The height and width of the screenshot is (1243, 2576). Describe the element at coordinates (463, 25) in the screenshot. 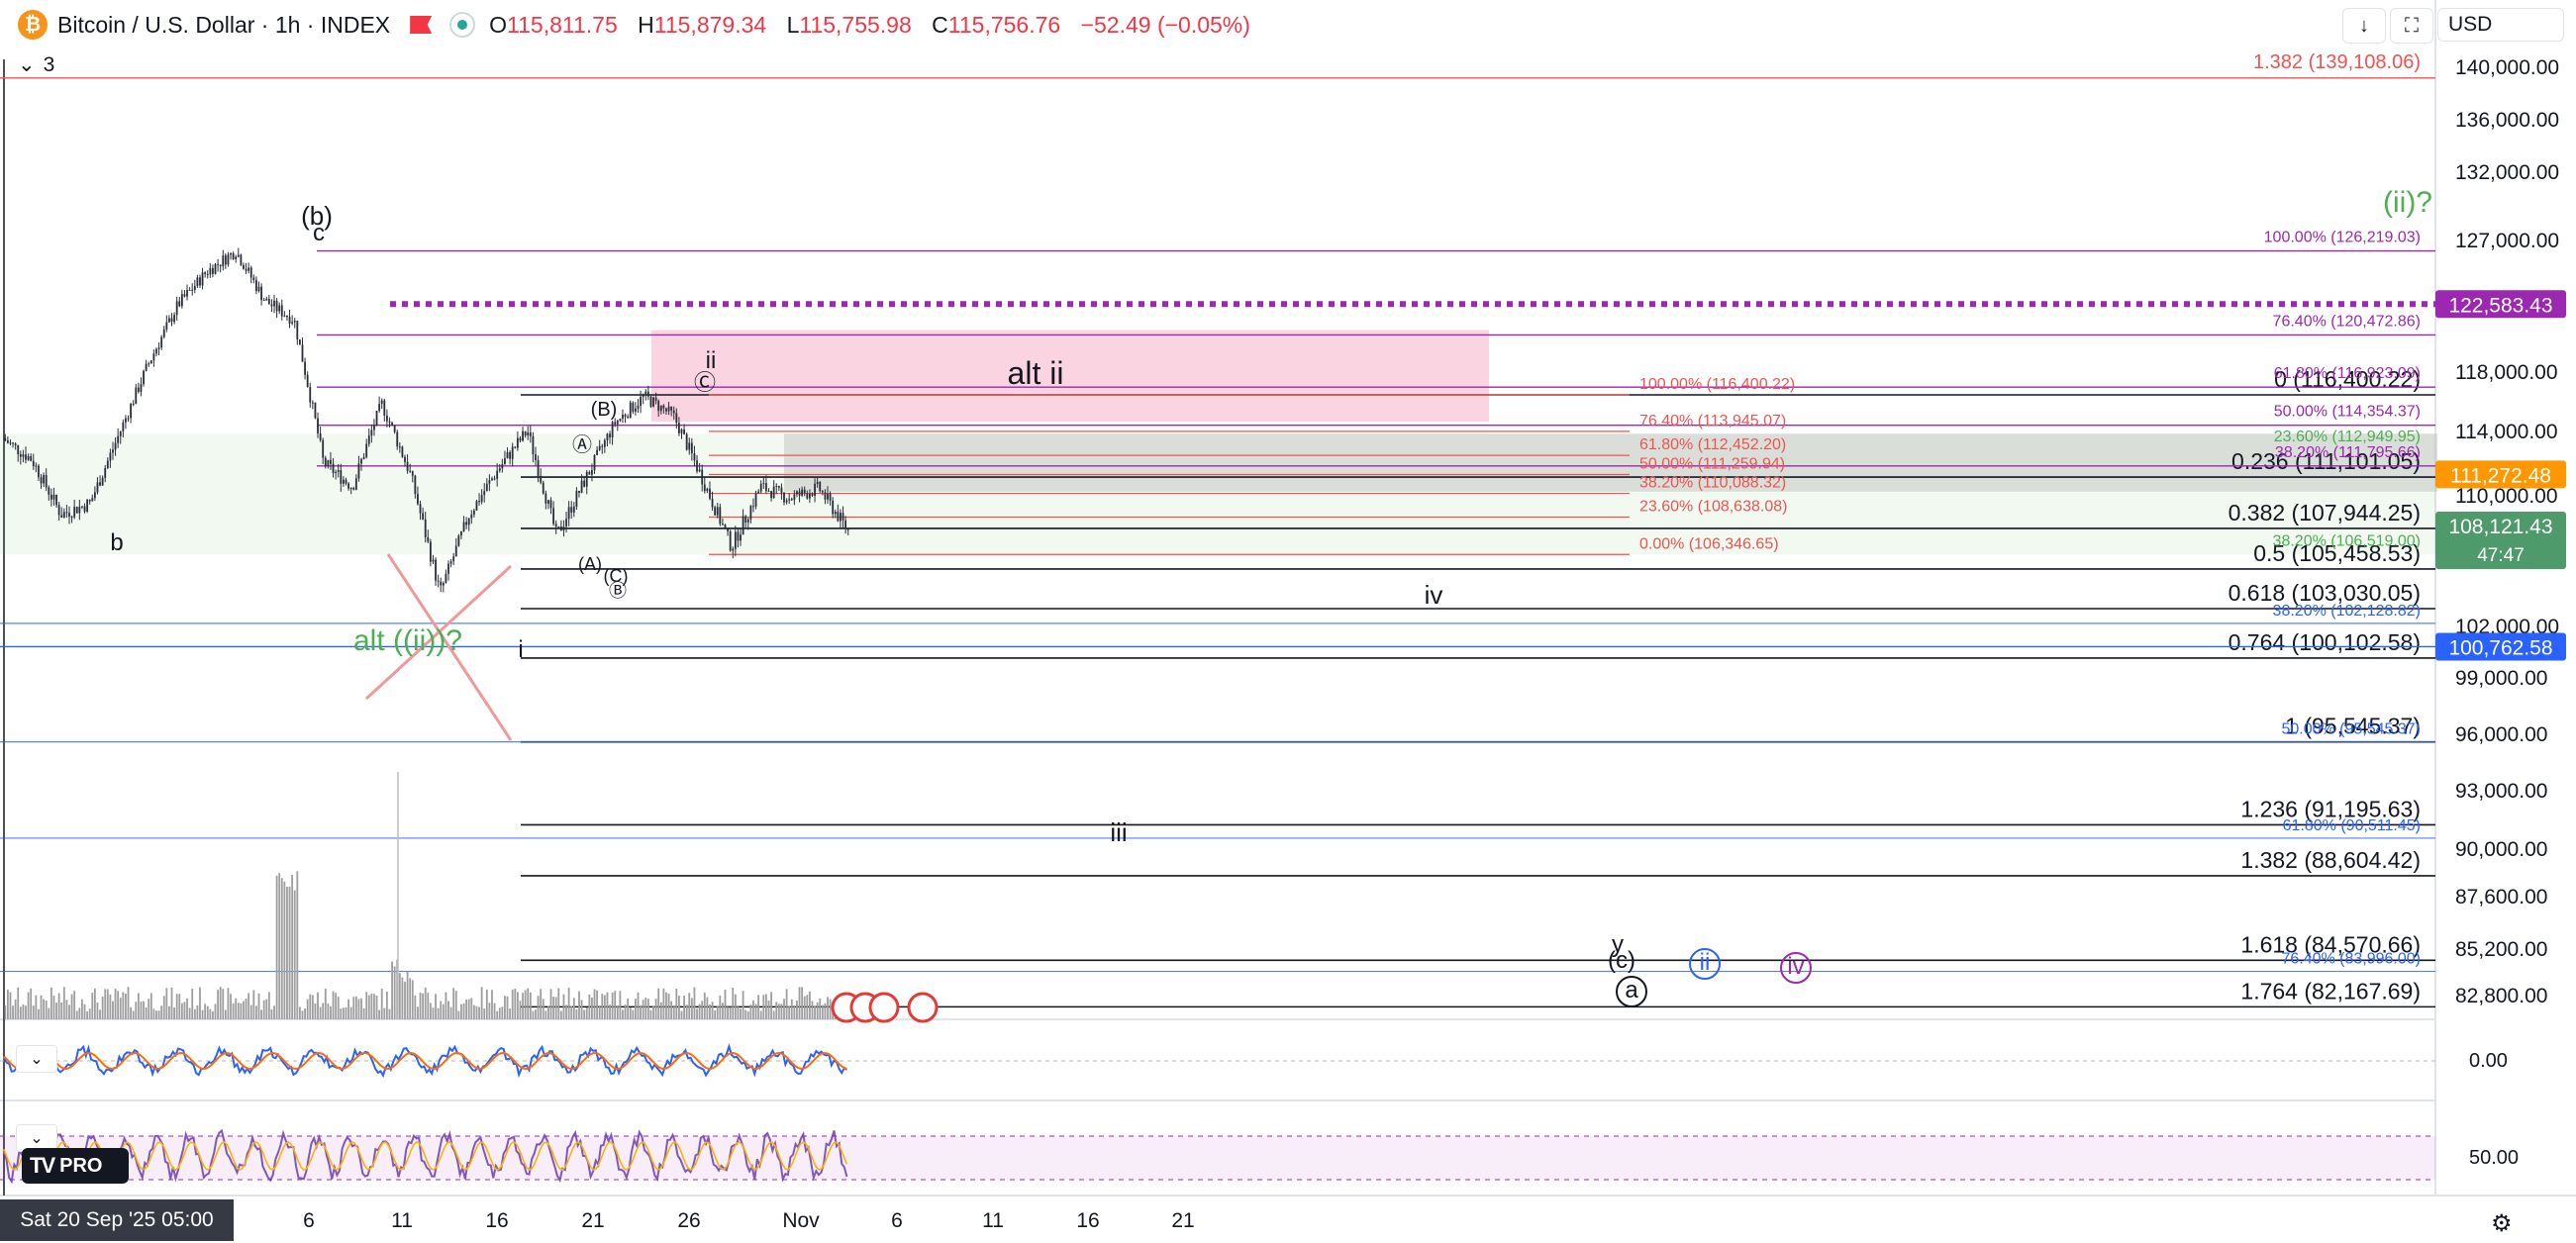

I see `market-status-icon` at that location.